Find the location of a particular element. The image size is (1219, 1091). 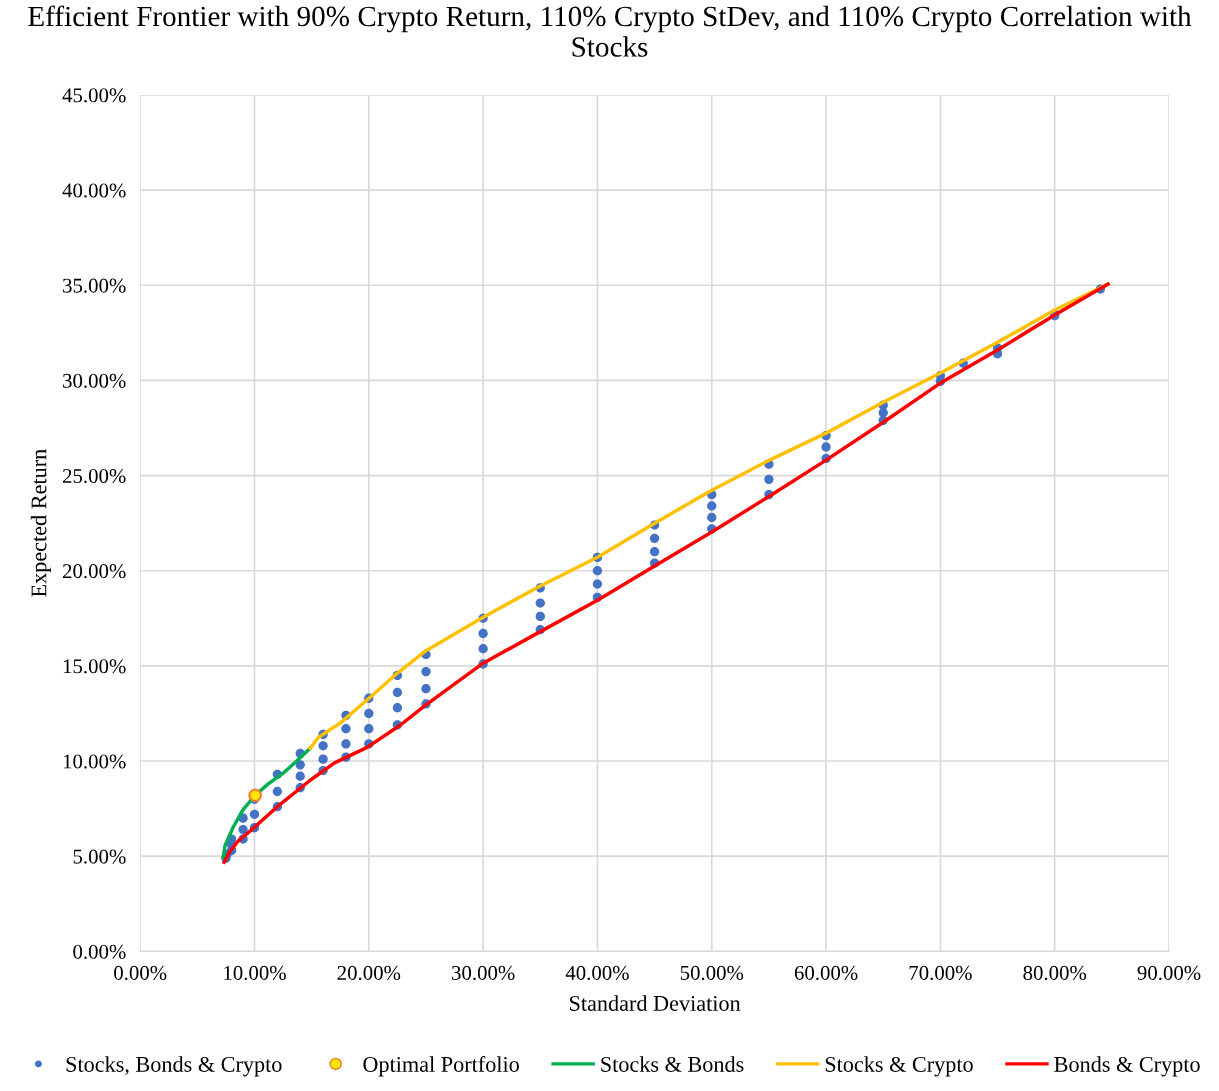

x-tick-label: 60.00% is located at coordinates (826, 972).